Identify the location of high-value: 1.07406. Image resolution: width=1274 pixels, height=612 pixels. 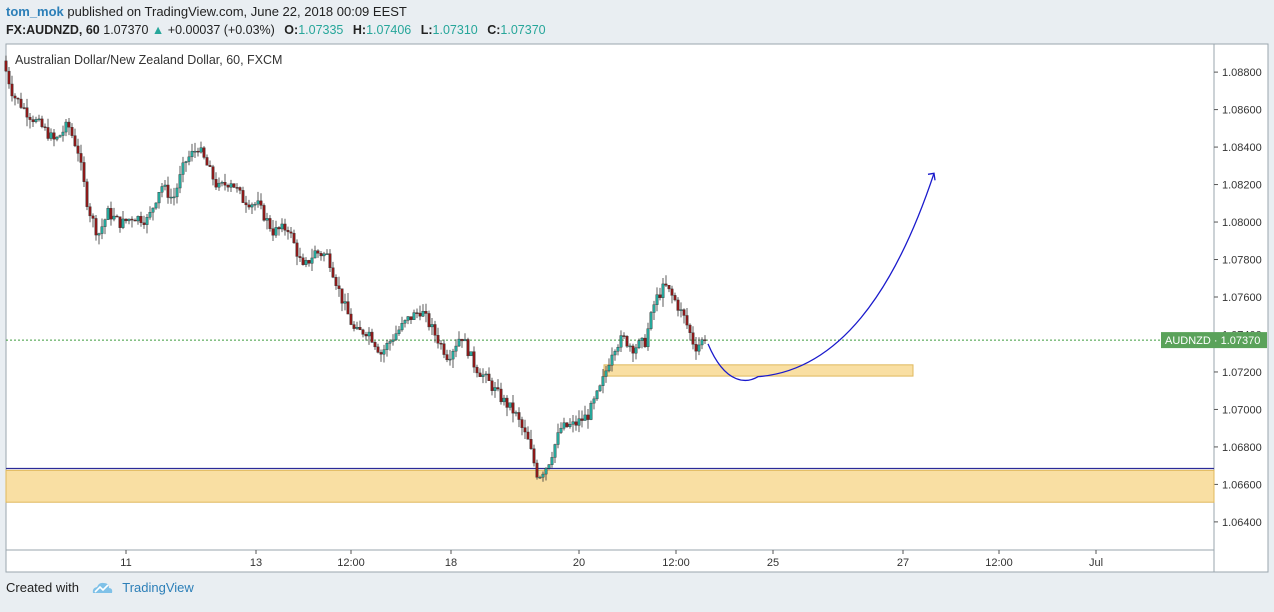
(389, 30).